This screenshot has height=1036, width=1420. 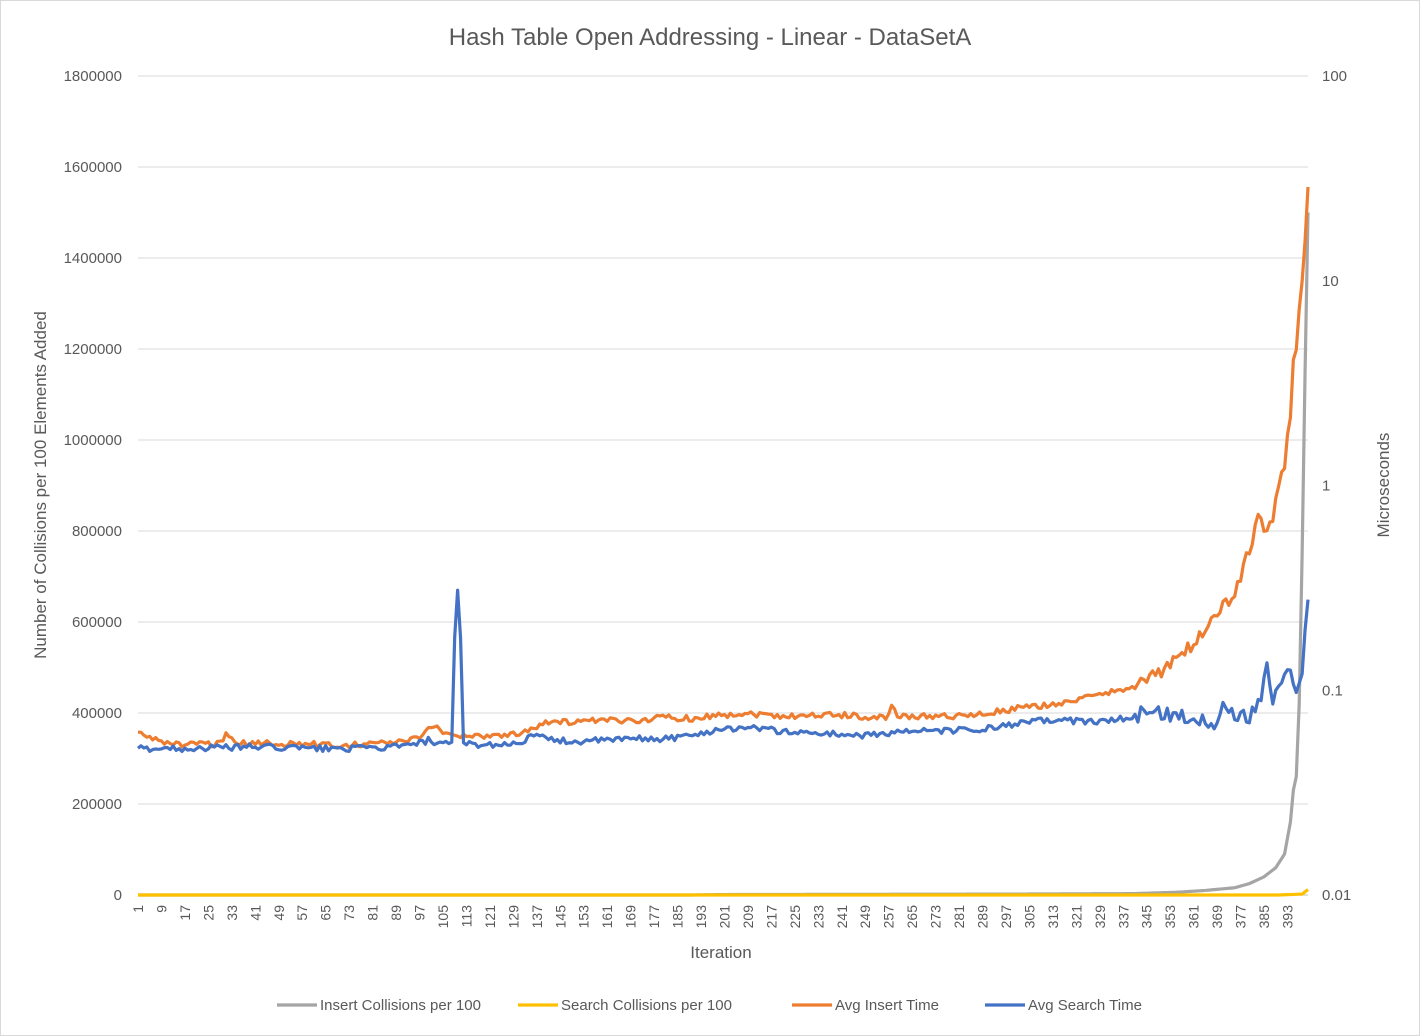 I want to click on y-tick-label: 1400000, so click(x=93, y=258).